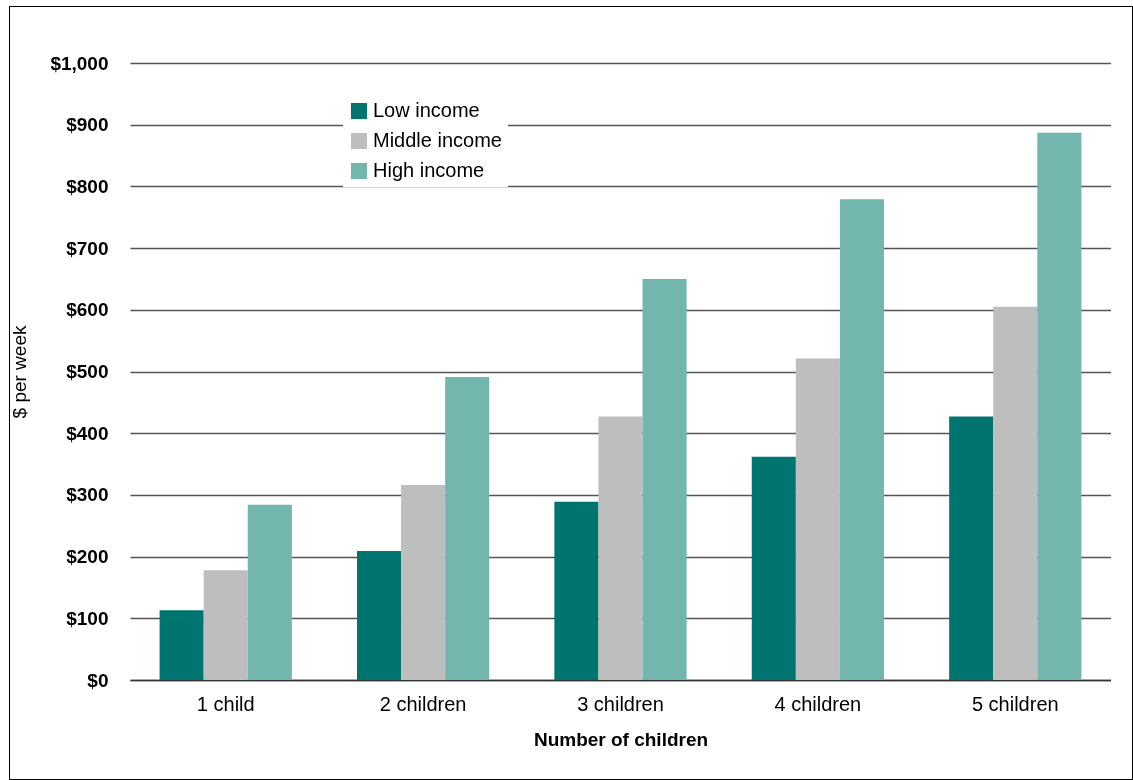  I want to click on x-tick-label: 5 children, so click(1015, 703).